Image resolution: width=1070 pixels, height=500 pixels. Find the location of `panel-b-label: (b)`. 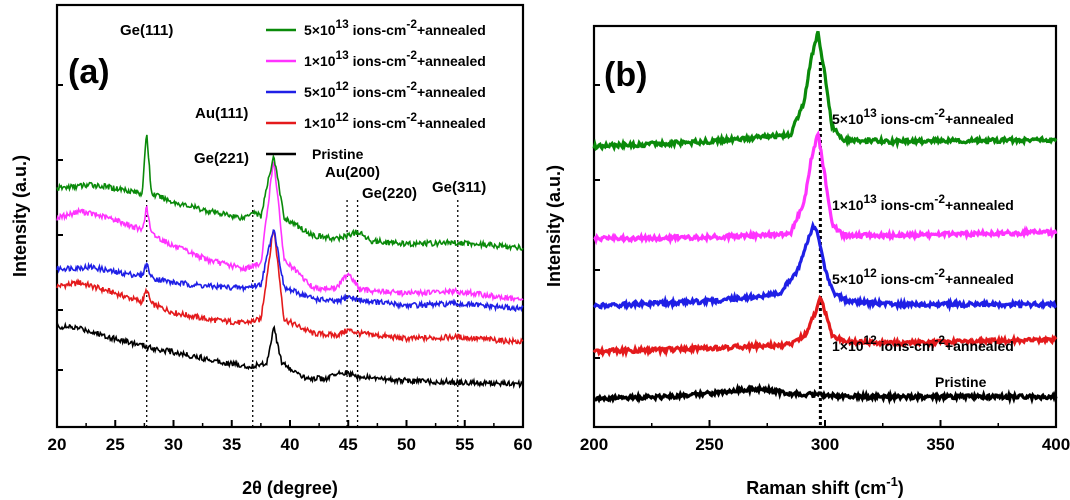

panel-b-label: (b) is located at coordinates (625, 75).